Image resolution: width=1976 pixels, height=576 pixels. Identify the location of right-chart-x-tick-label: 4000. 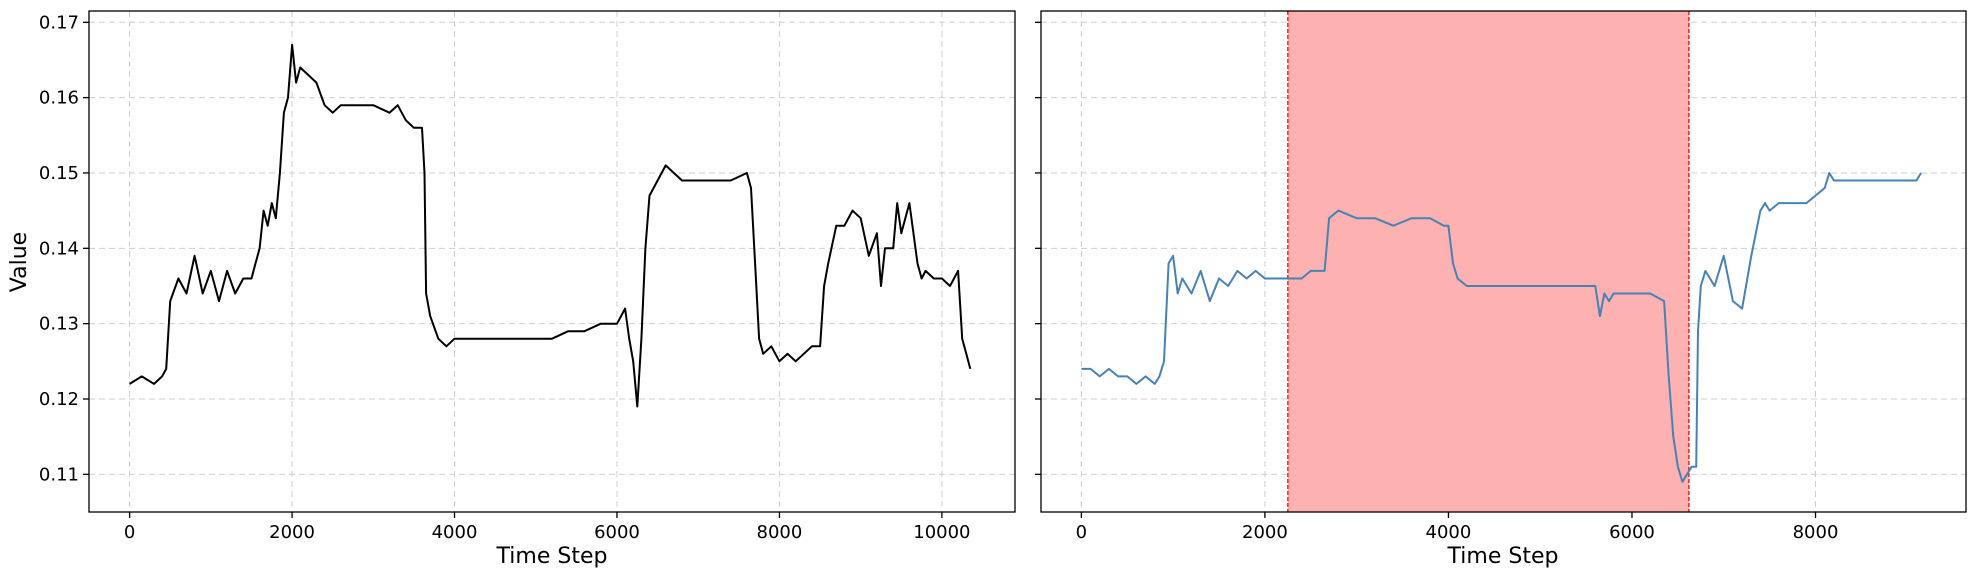
(1449, 532).